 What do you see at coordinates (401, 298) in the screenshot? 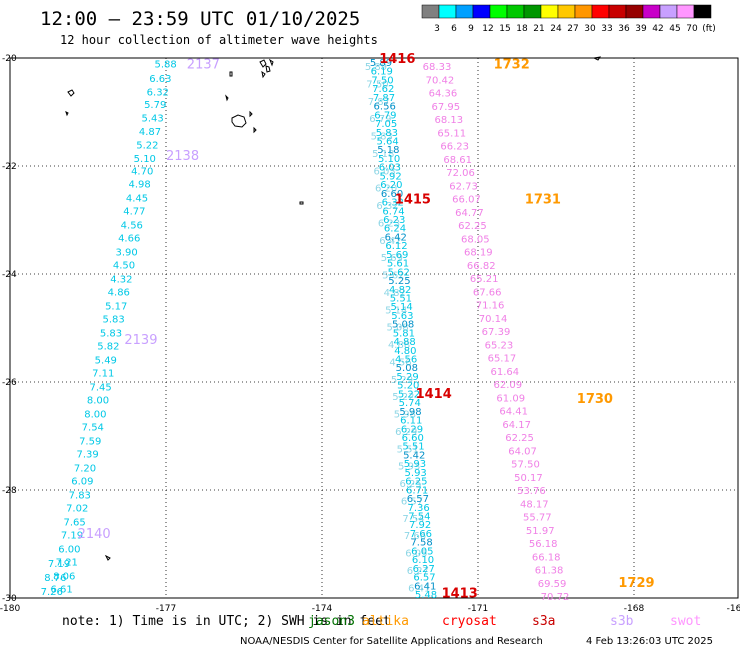
I see `value-label: 5.51` at bounding box center [401, 298].